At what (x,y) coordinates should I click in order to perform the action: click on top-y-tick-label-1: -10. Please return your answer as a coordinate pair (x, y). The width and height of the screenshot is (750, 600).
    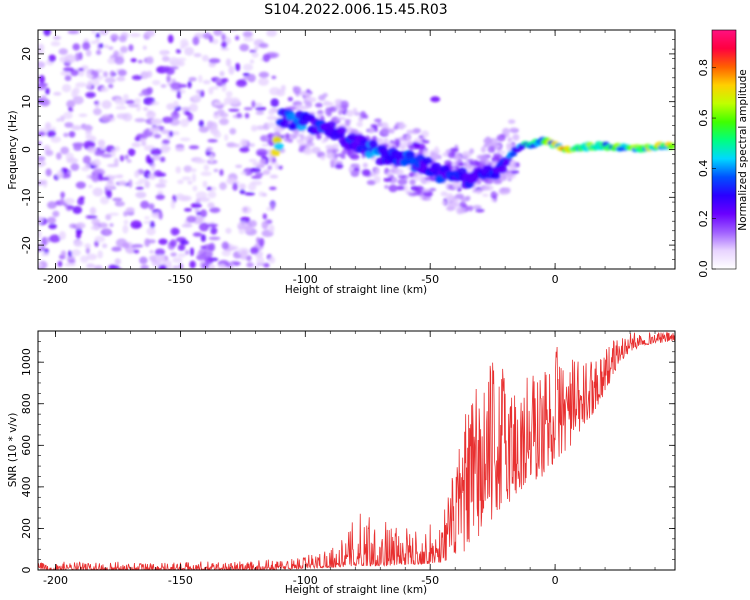
    Looking at the image, I should click on (26, 197).